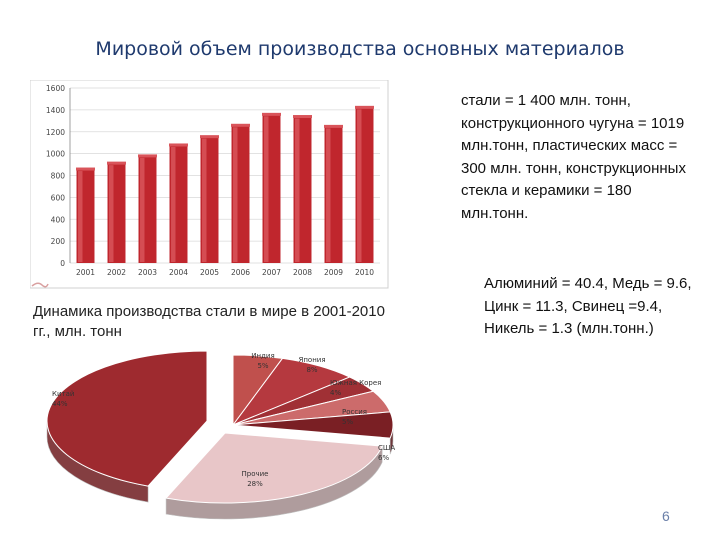  What do you see at coordinates (302, 272) in the screenshot?
I see `x-tick-label: 2008` at bounding box center [302, 272].